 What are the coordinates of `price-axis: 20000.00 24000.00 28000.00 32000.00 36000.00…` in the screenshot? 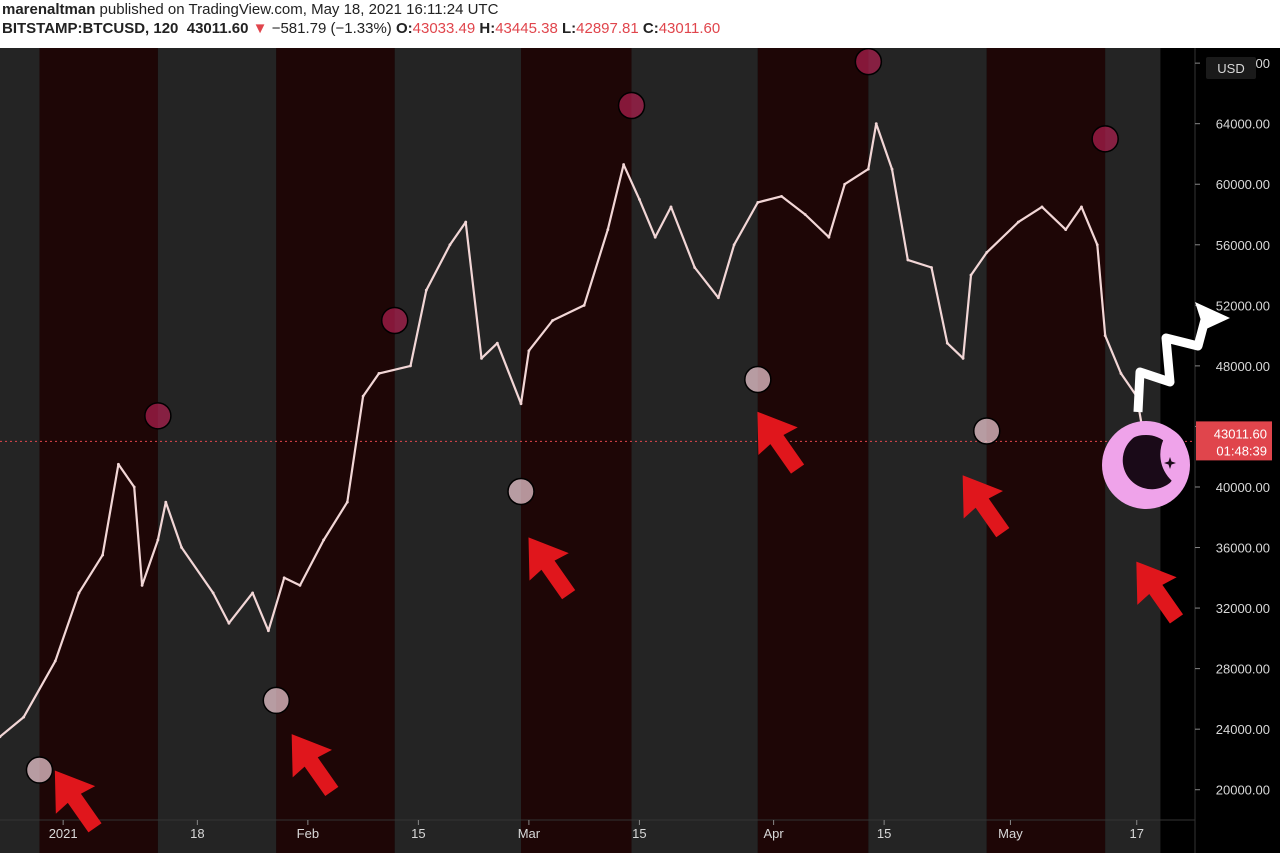 It's located at (1232, 450).